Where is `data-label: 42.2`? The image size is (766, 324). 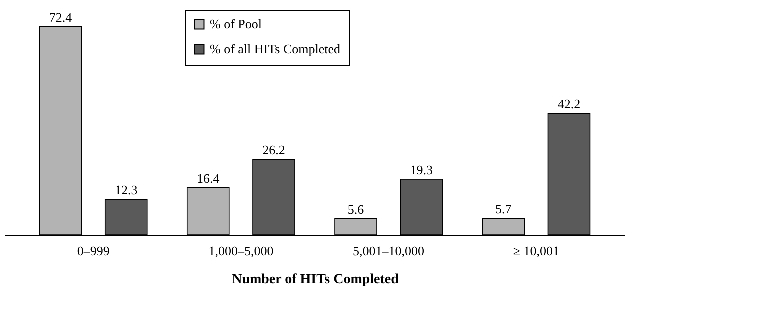 data-label: 42.2 is located at coordinates (569, 104).